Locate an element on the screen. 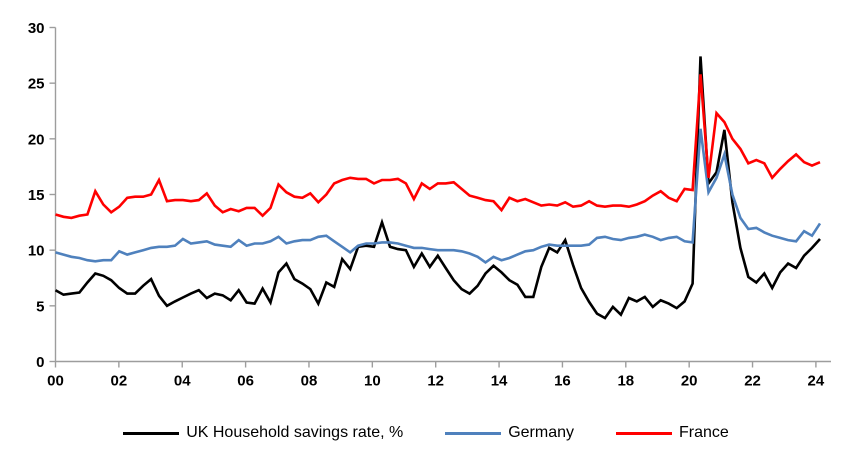 The width and height of the screenshot is (852, 476). legend-label-france: France is located at coordinates (704, 432).